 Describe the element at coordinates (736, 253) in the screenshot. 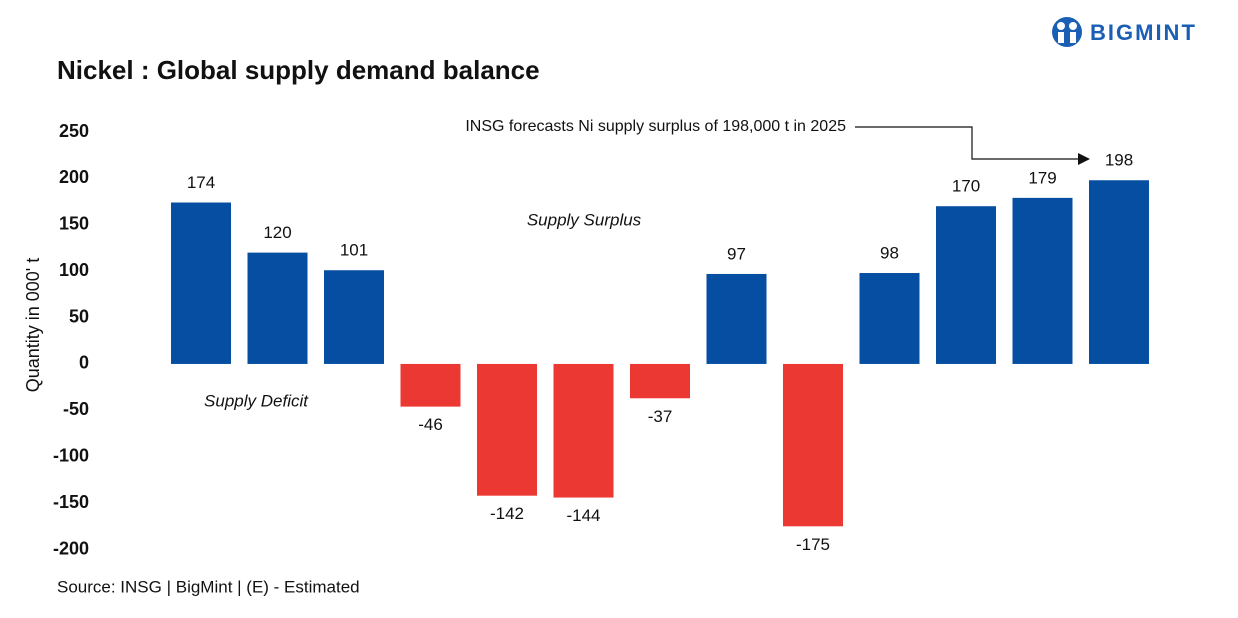

I see `value-label: 97` at that location.